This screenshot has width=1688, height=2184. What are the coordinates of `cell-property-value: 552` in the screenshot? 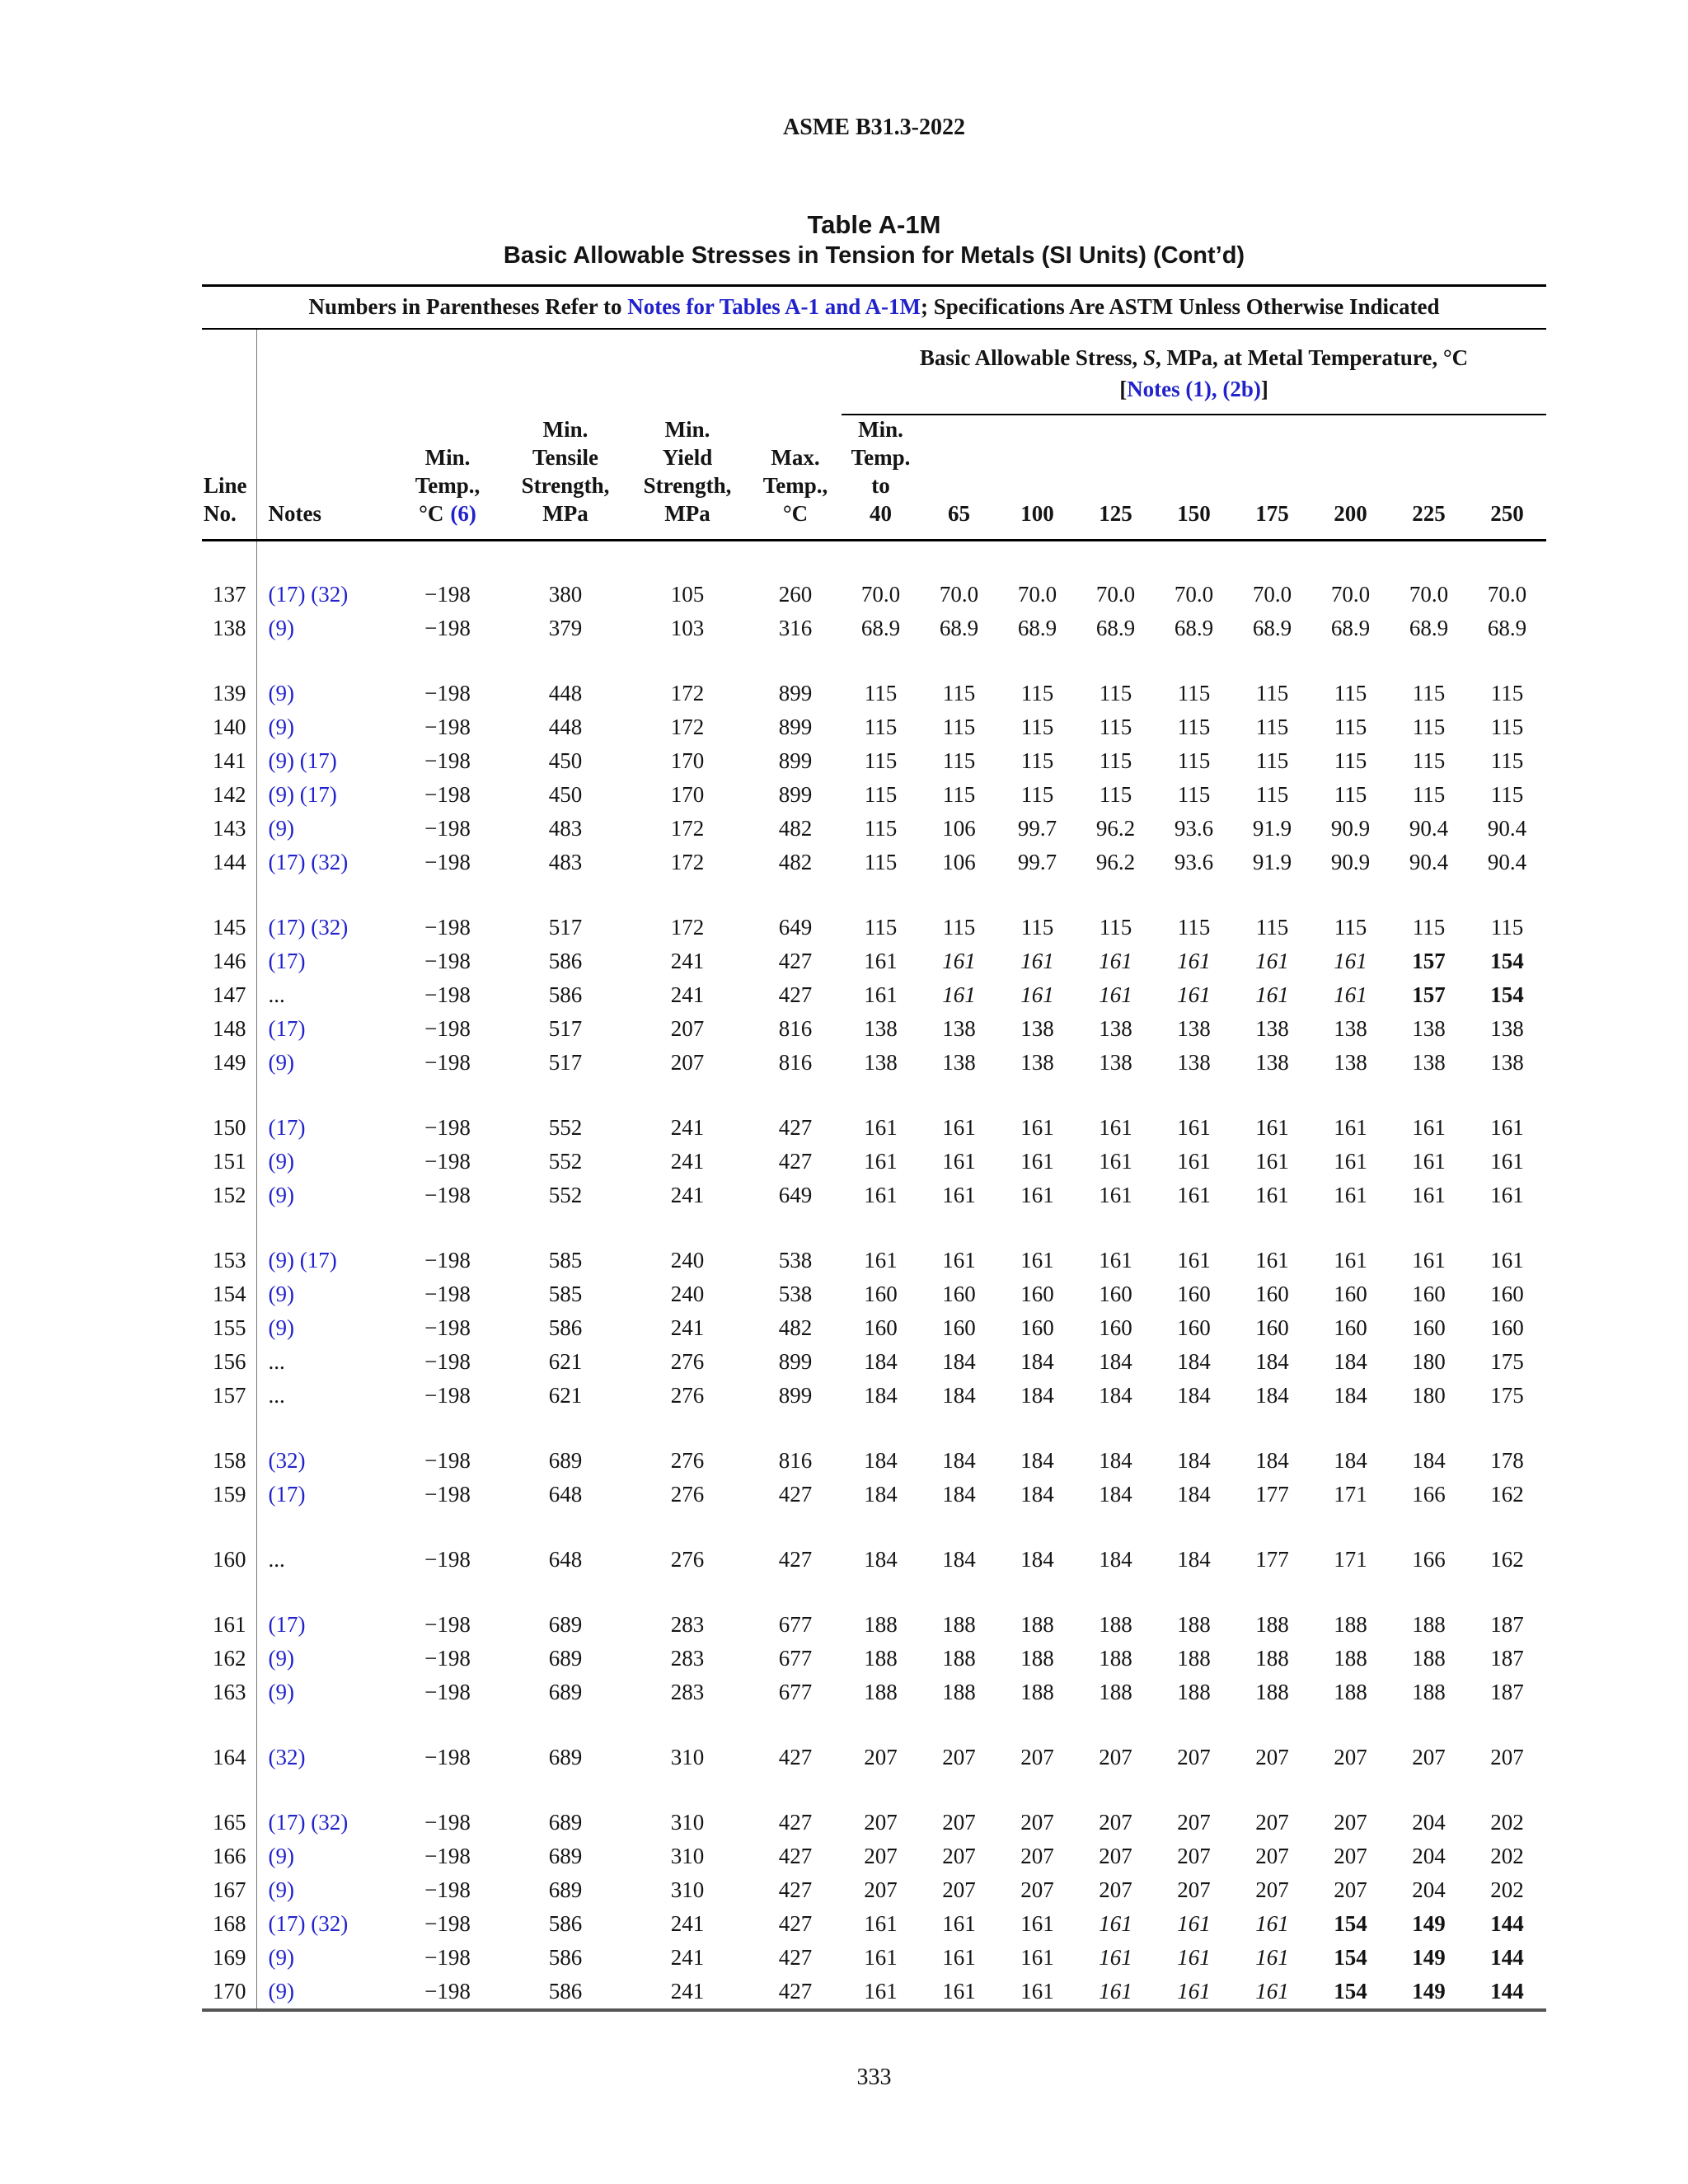 It's located at (566, 1161).